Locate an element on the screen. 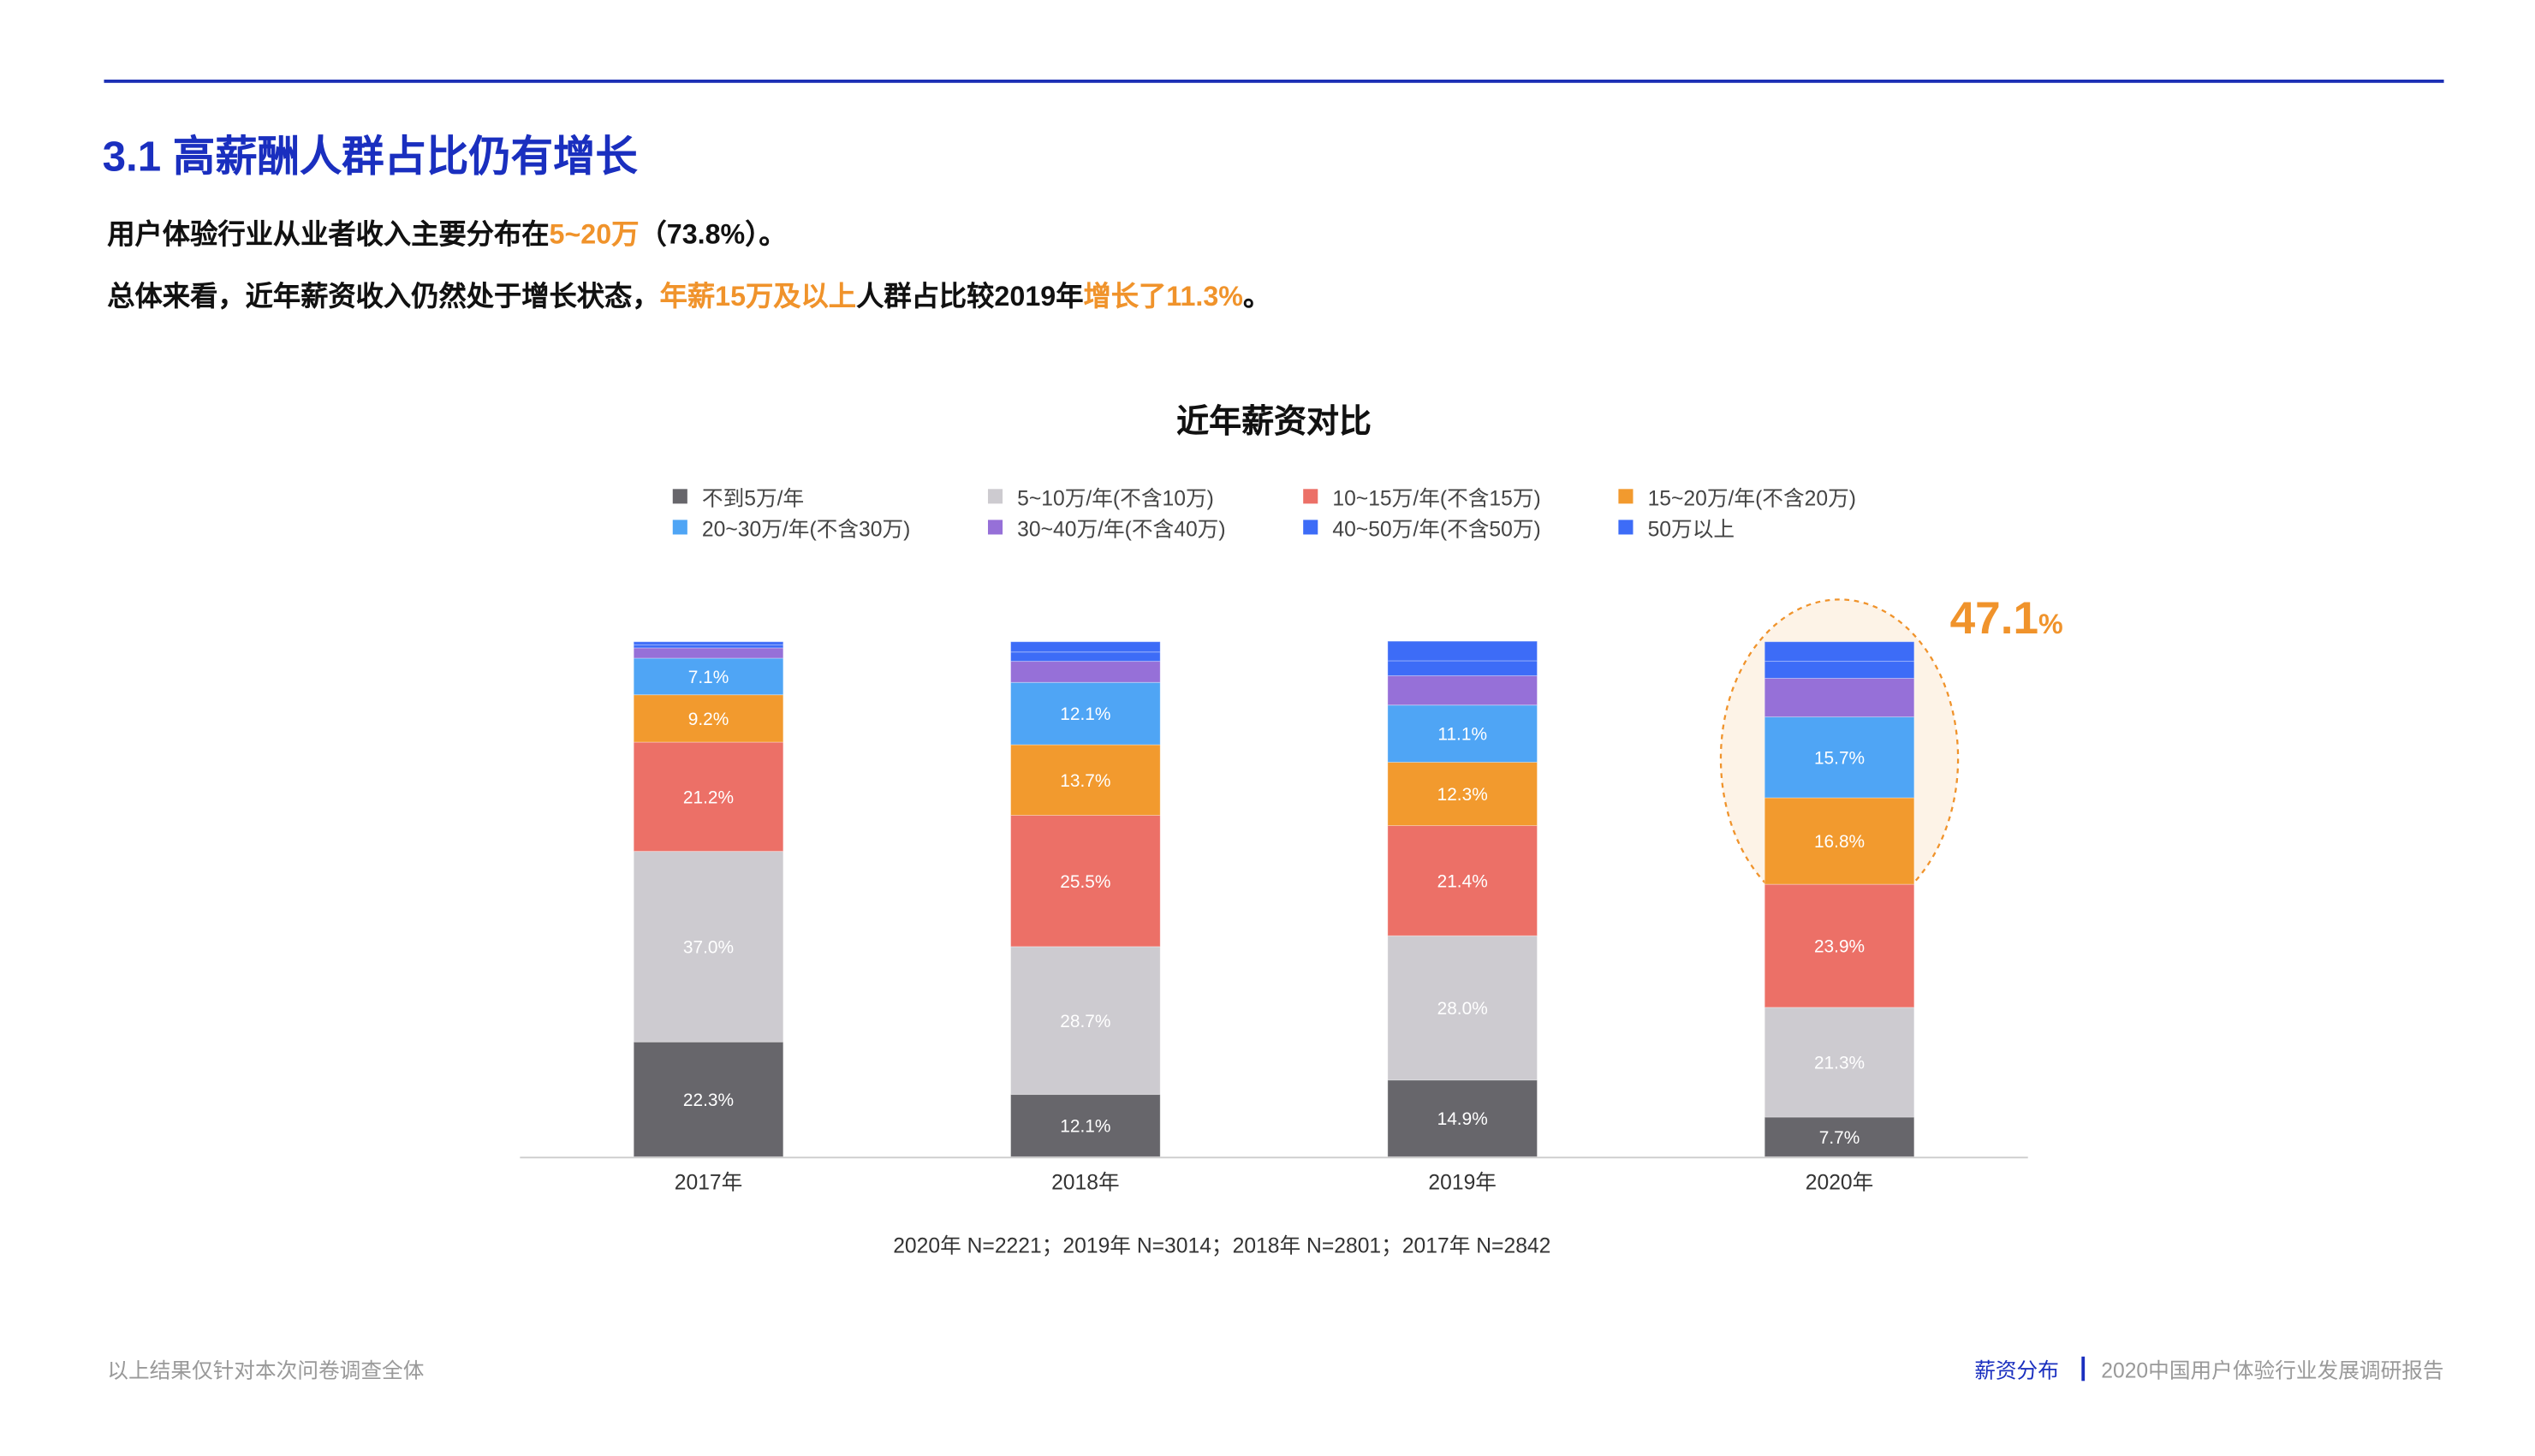  data-label: 28.0% is located at coordinates (1463, 1009).